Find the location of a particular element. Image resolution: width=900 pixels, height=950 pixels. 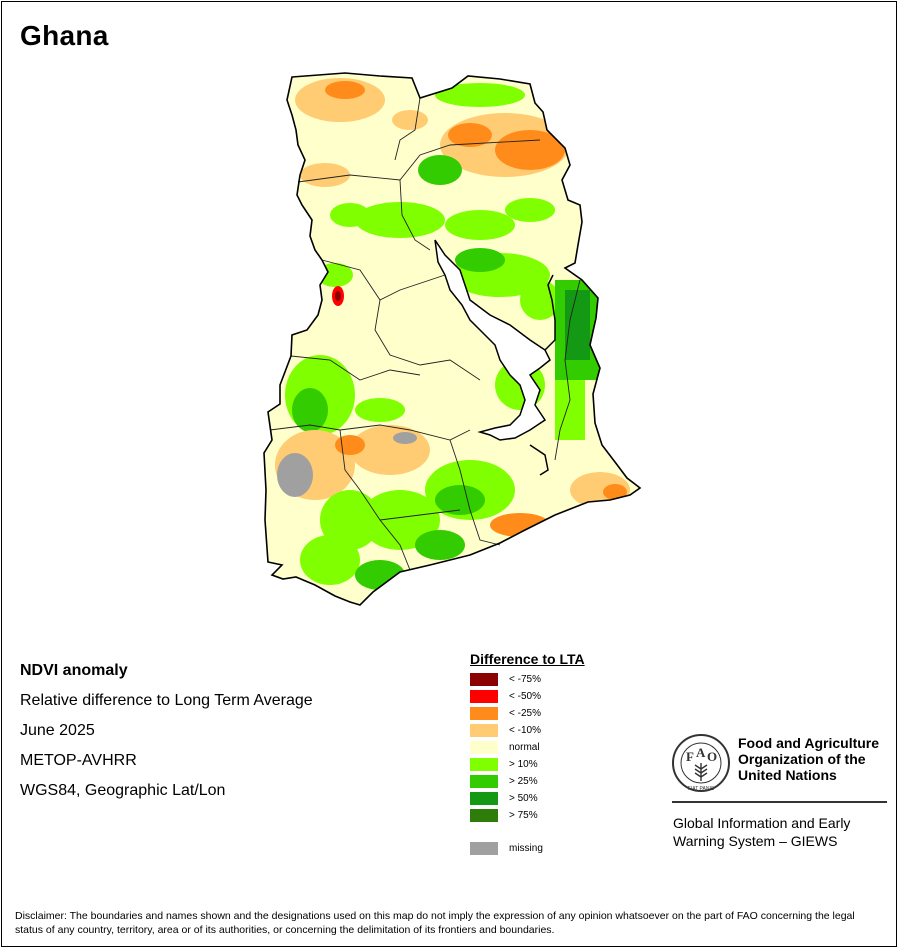

giews-name-line2: Warning System – GIEWS is located at coordinates (755, 841).